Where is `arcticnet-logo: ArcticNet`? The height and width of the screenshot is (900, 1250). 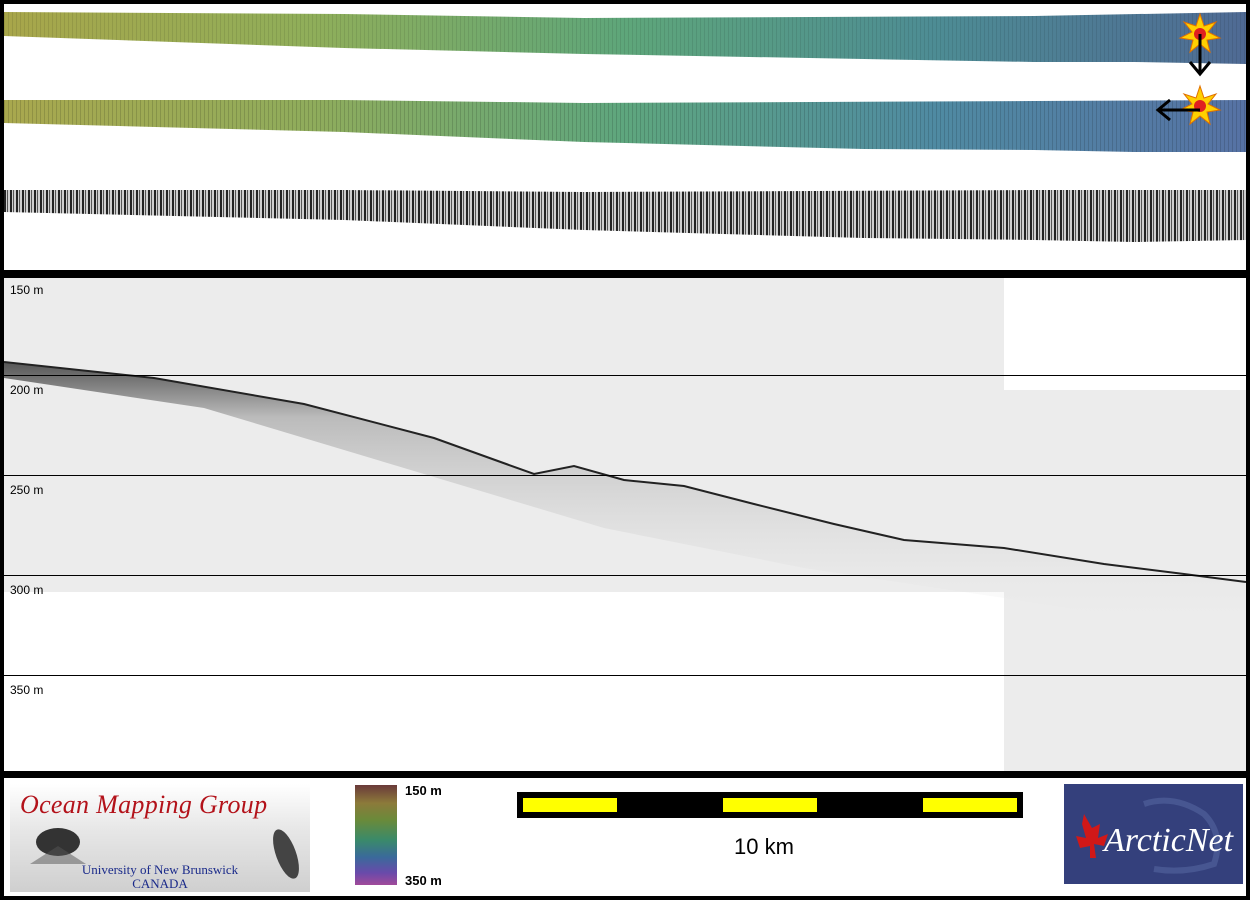
arcticnet-logo: ArcticNet is located at coordinates (1153, 834).